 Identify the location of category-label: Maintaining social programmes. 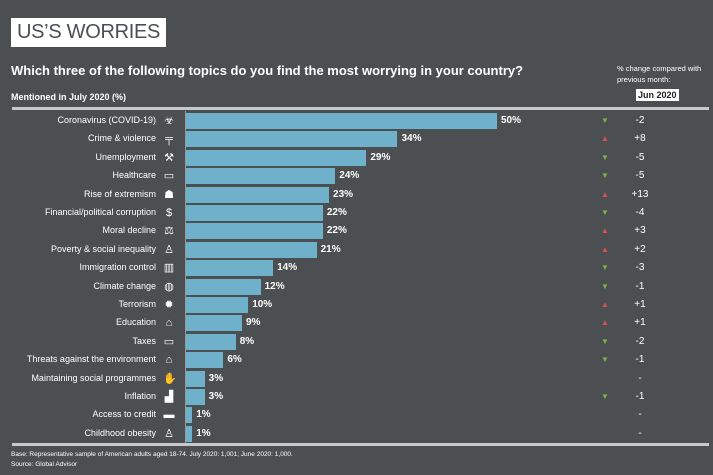
(93, 377).